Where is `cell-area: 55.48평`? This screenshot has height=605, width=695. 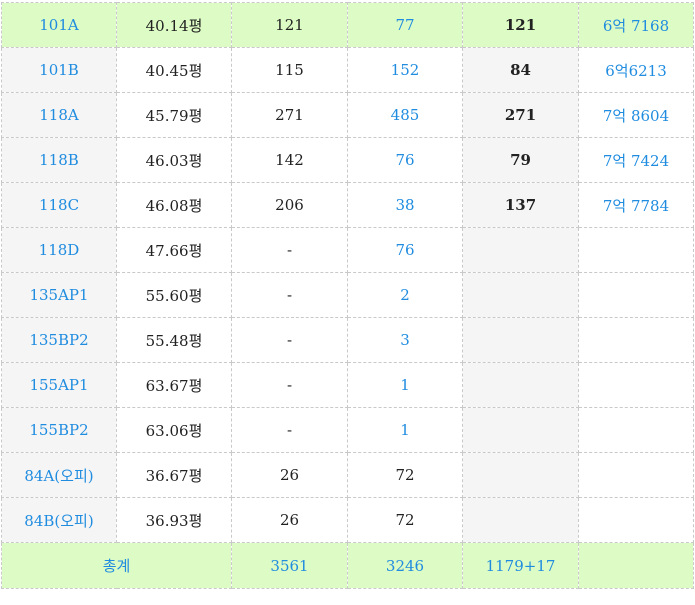
cell-area: 55.48평 is located at coordinates (174, 340).